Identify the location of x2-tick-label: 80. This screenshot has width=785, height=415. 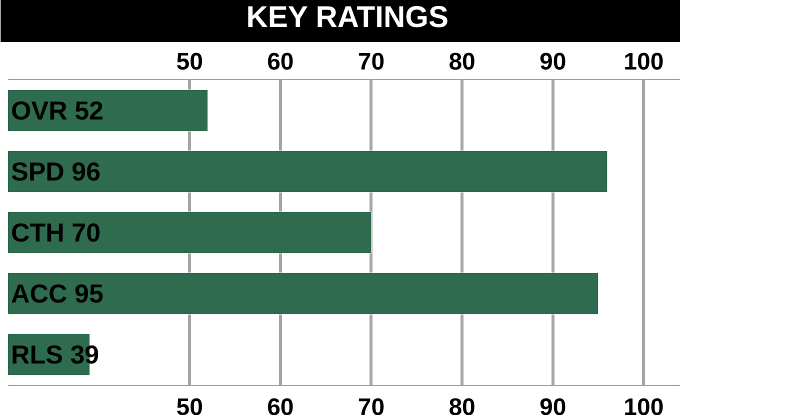
(462, 404).